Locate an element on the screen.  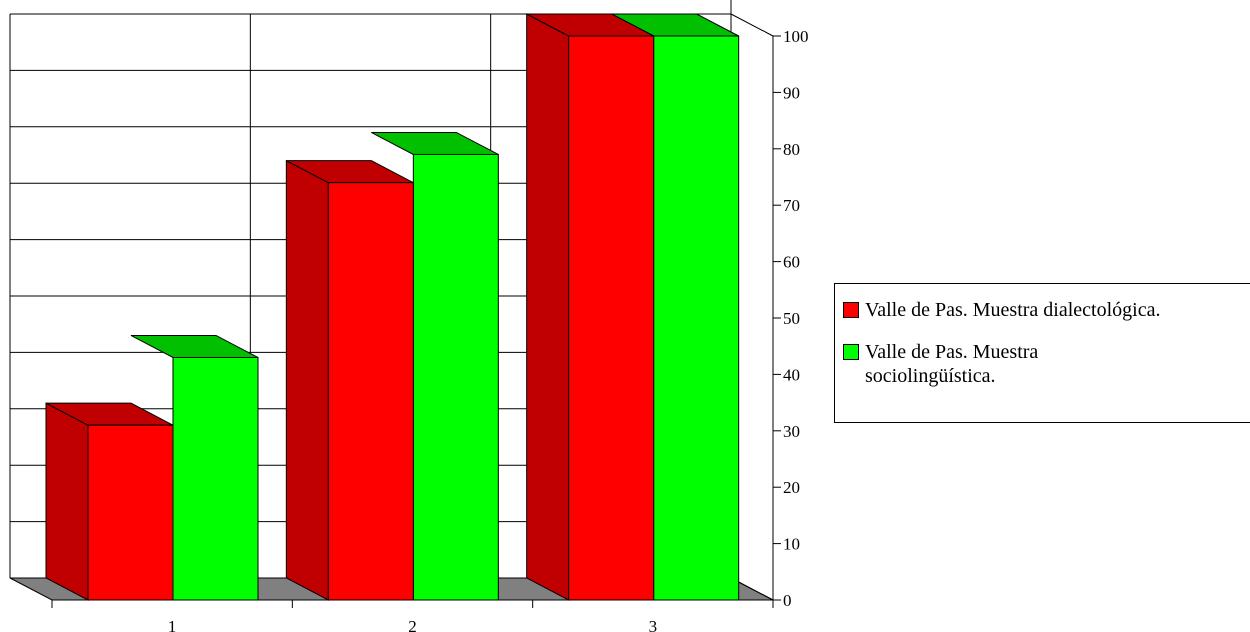
legend-label: Valle de Pas. Muestra dialectológica. is located at coordinates (1013, 310).